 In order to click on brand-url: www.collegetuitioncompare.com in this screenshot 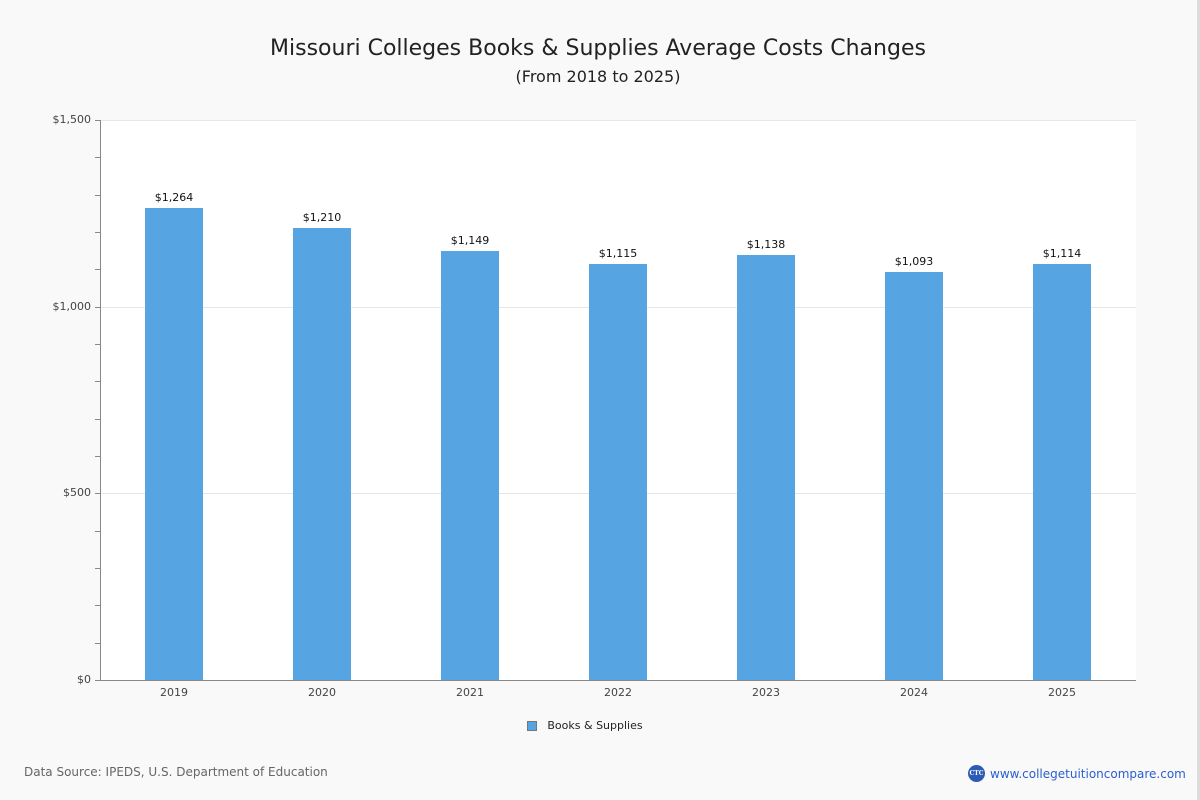, I will do `click(1088, 773)`.